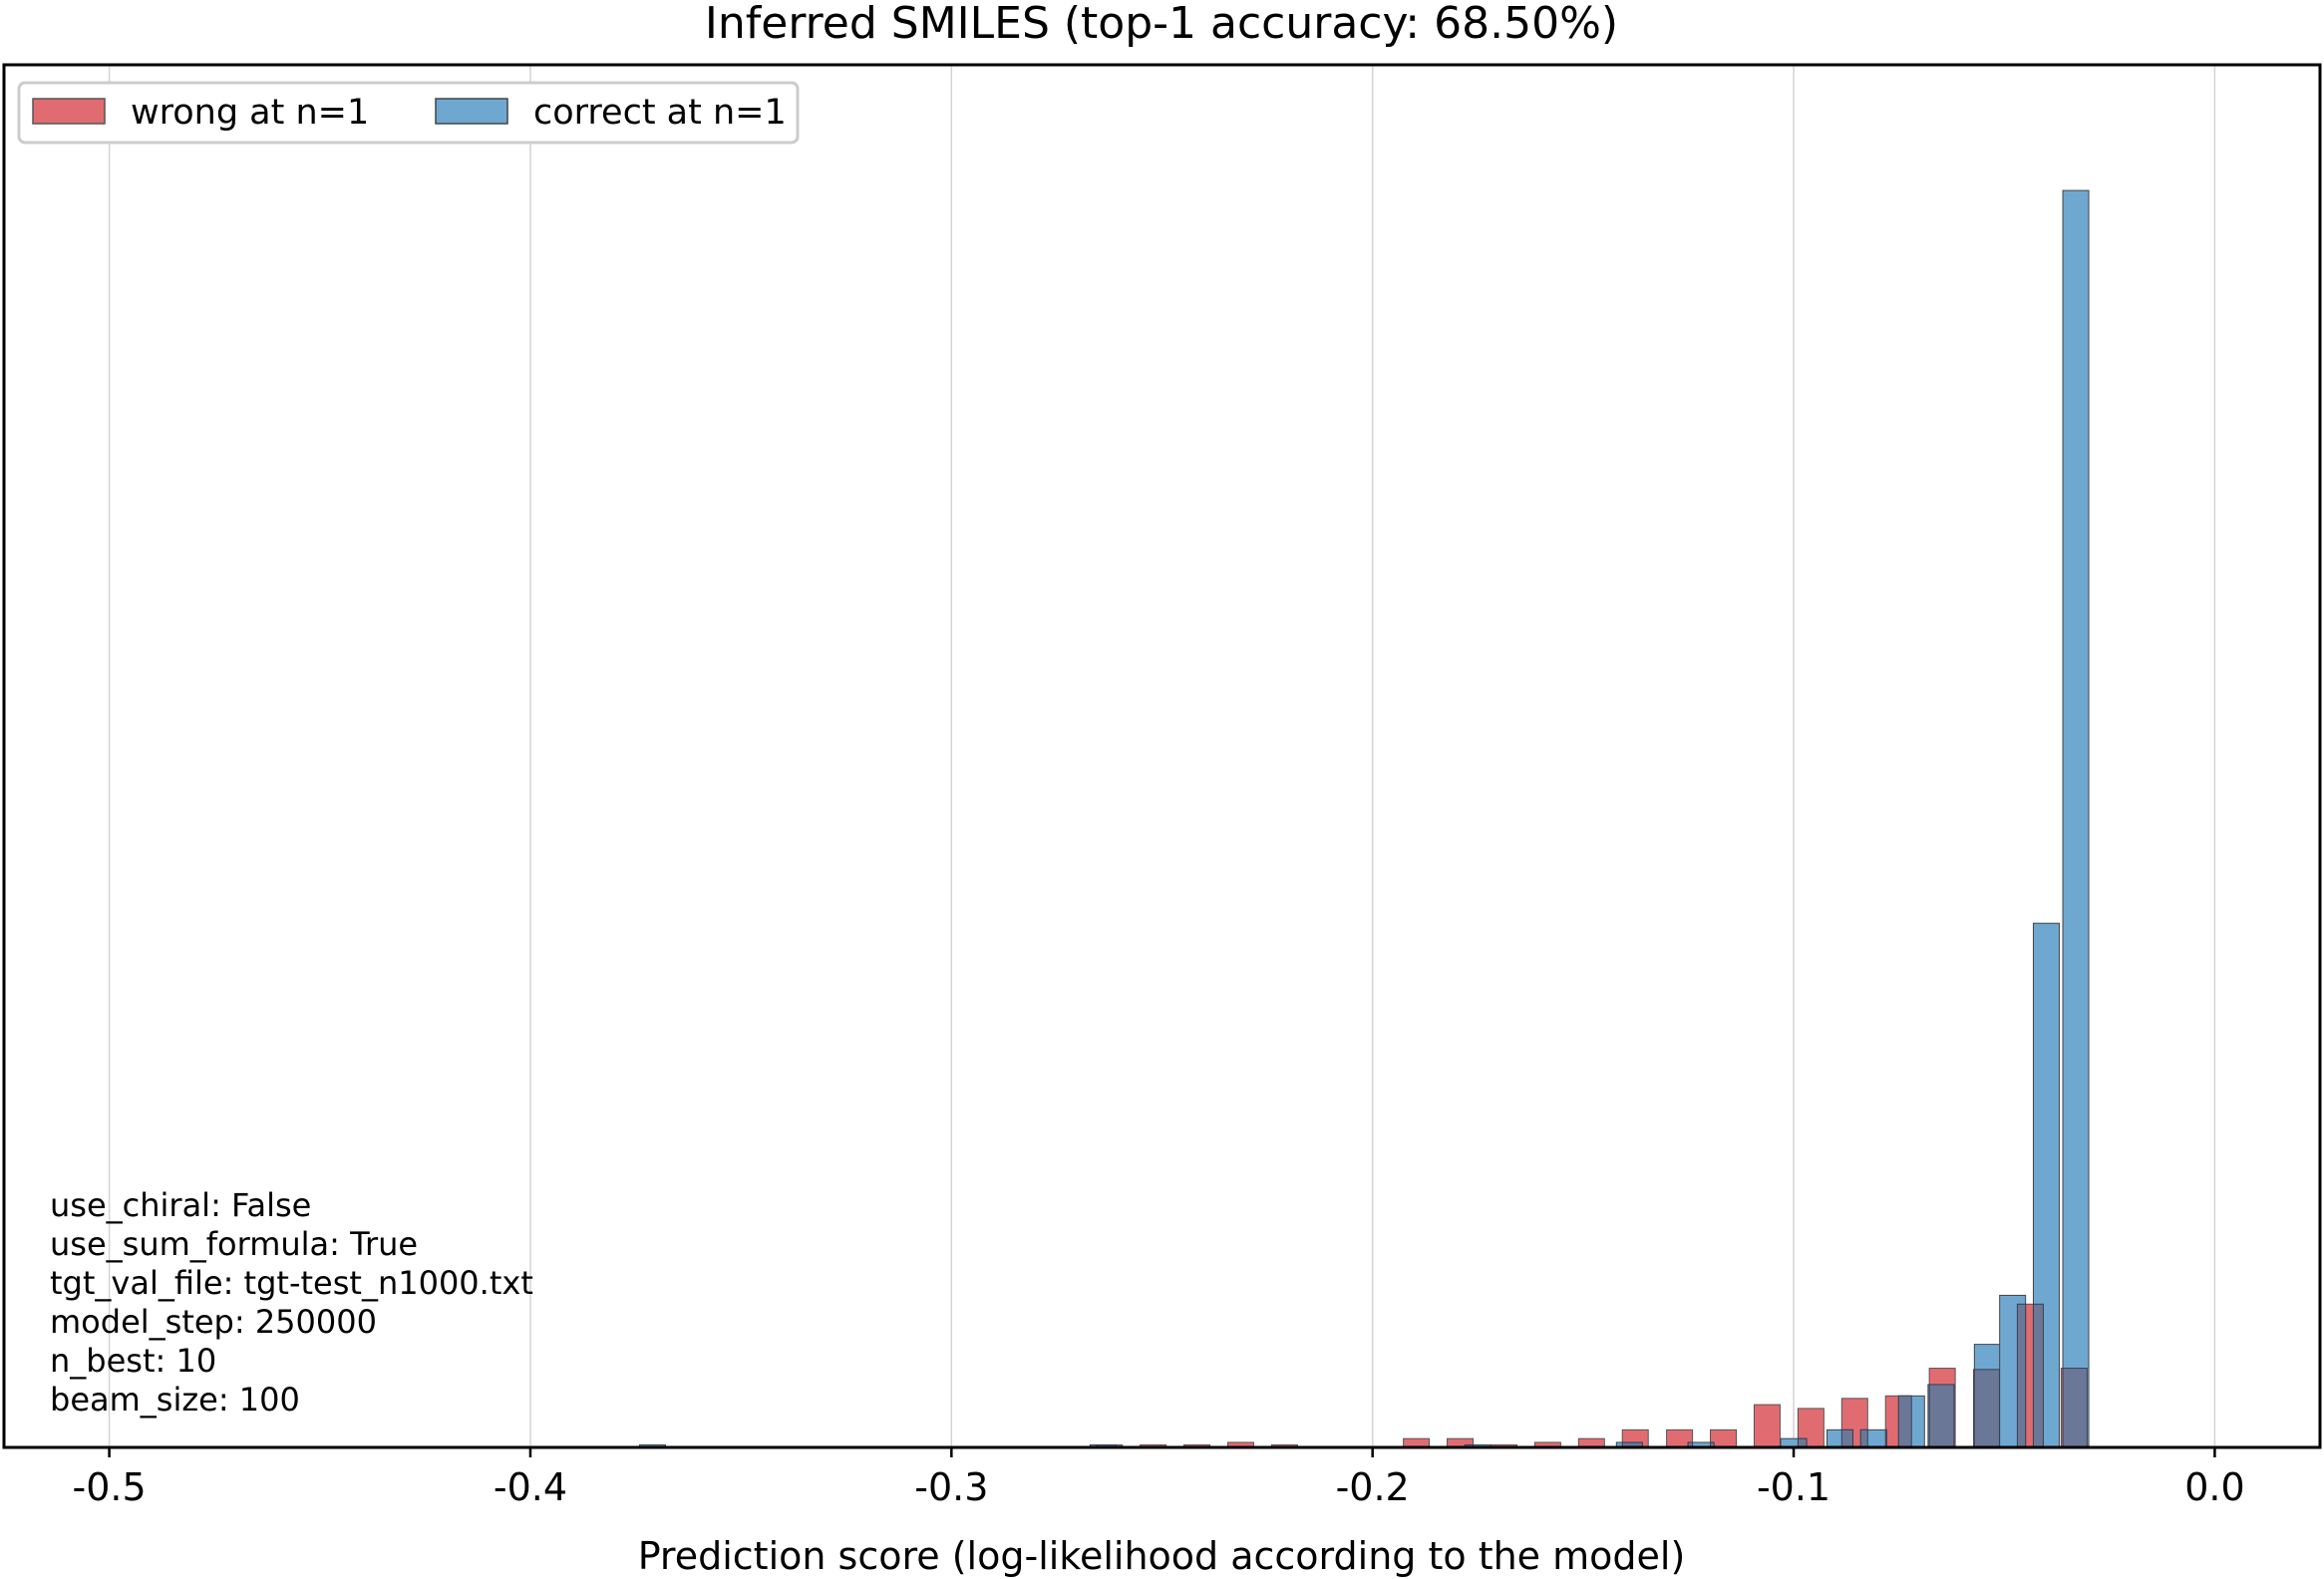 The height and width of the screenshot is (1579, 2324). I want to click on annotation-line-tgt-val-file: tgt_val_file: tgt-test_n1000.txt, so click(291, 1283).